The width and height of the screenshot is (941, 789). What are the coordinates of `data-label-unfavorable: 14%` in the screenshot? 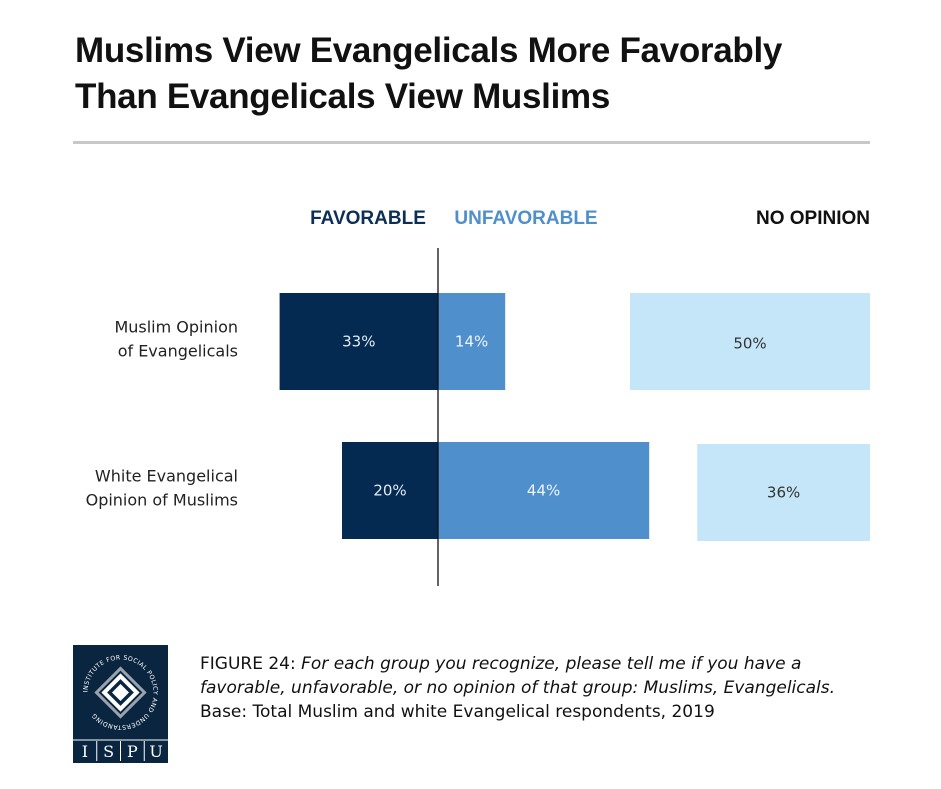 It's located at (471, 342).